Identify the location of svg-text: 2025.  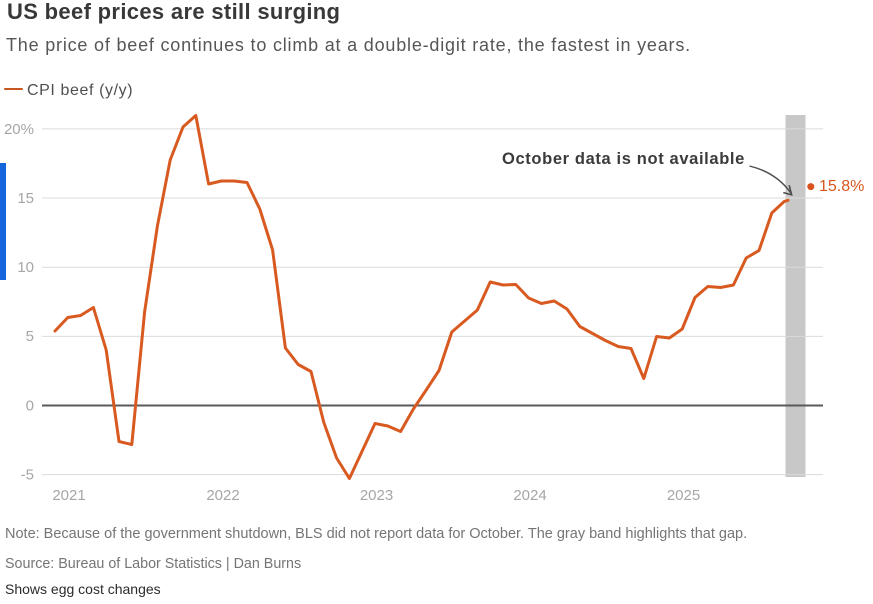
(683, 495).